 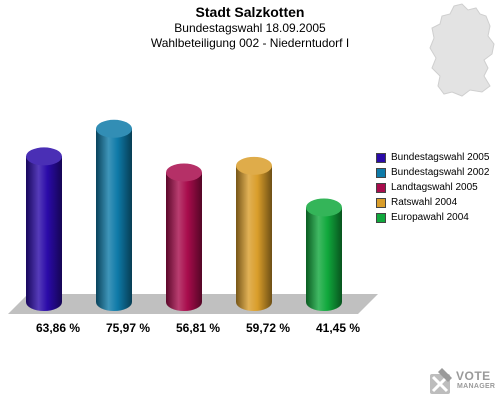 What do you see at coordinates (476, 386) in the screenshot?
I see `watermark-brand-bottom: MANAGER` at bounding box center [476, 386].